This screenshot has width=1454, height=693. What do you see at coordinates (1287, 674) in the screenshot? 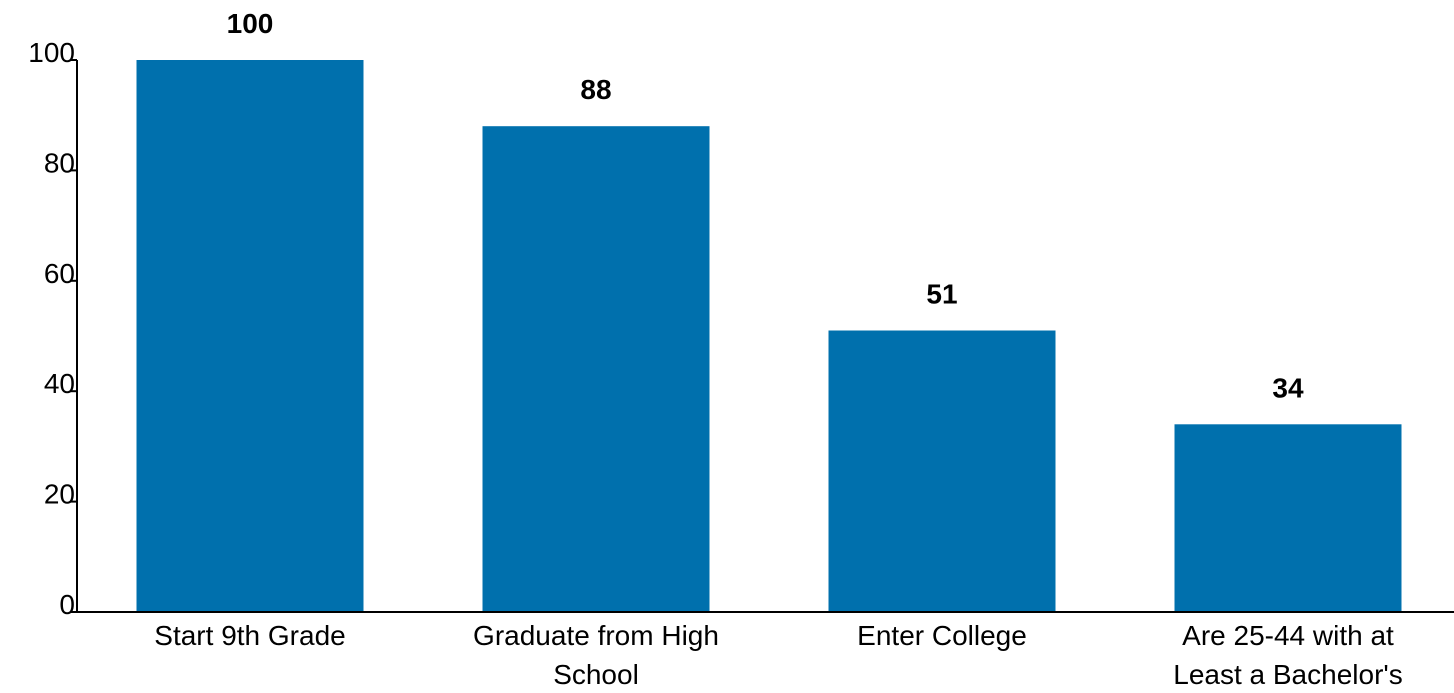
I see `category-label-line: Least a Bachelor's` at bounding box center [1287, 674].